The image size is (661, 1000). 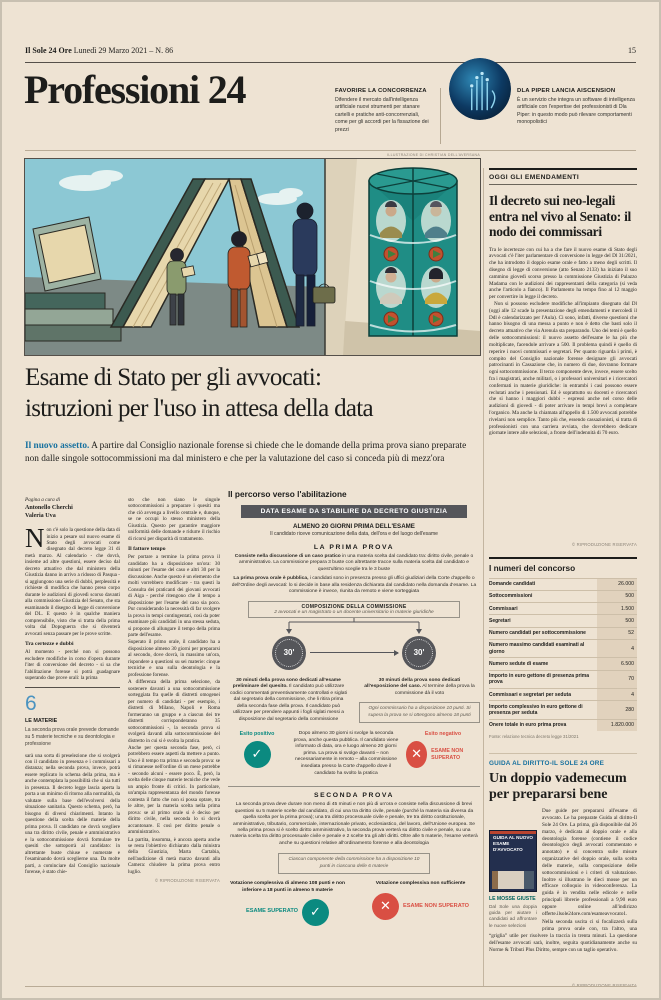 What do you see at coordinates (512, 899) in the screenshot?
I see `book-label: LE MOSSE GIUSTE` at bounding box center [512, 899].